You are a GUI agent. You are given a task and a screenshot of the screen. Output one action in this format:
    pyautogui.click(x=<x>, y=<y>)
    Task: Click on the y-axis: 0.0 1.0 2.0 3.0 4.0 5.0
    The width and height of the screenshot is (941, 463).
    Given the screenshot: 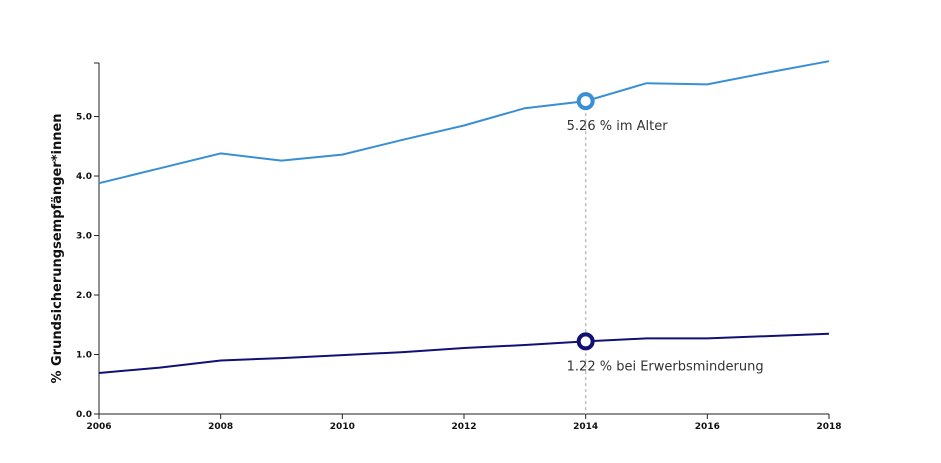 What is the action you would take?
    pyautogui.click(x=88, y=241)
    